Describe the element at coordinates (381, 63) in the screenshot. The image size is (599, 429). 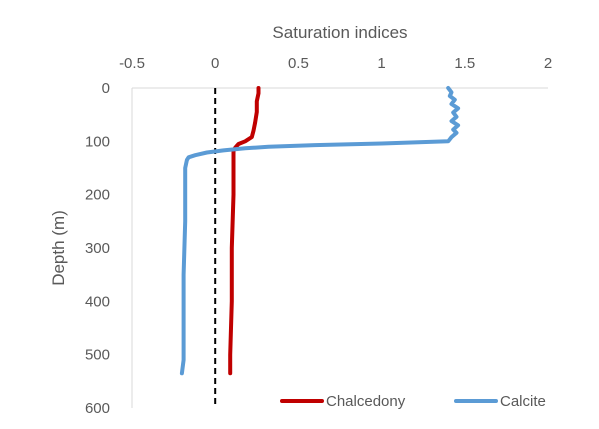
I see `x-tick-label: 1` at that location.